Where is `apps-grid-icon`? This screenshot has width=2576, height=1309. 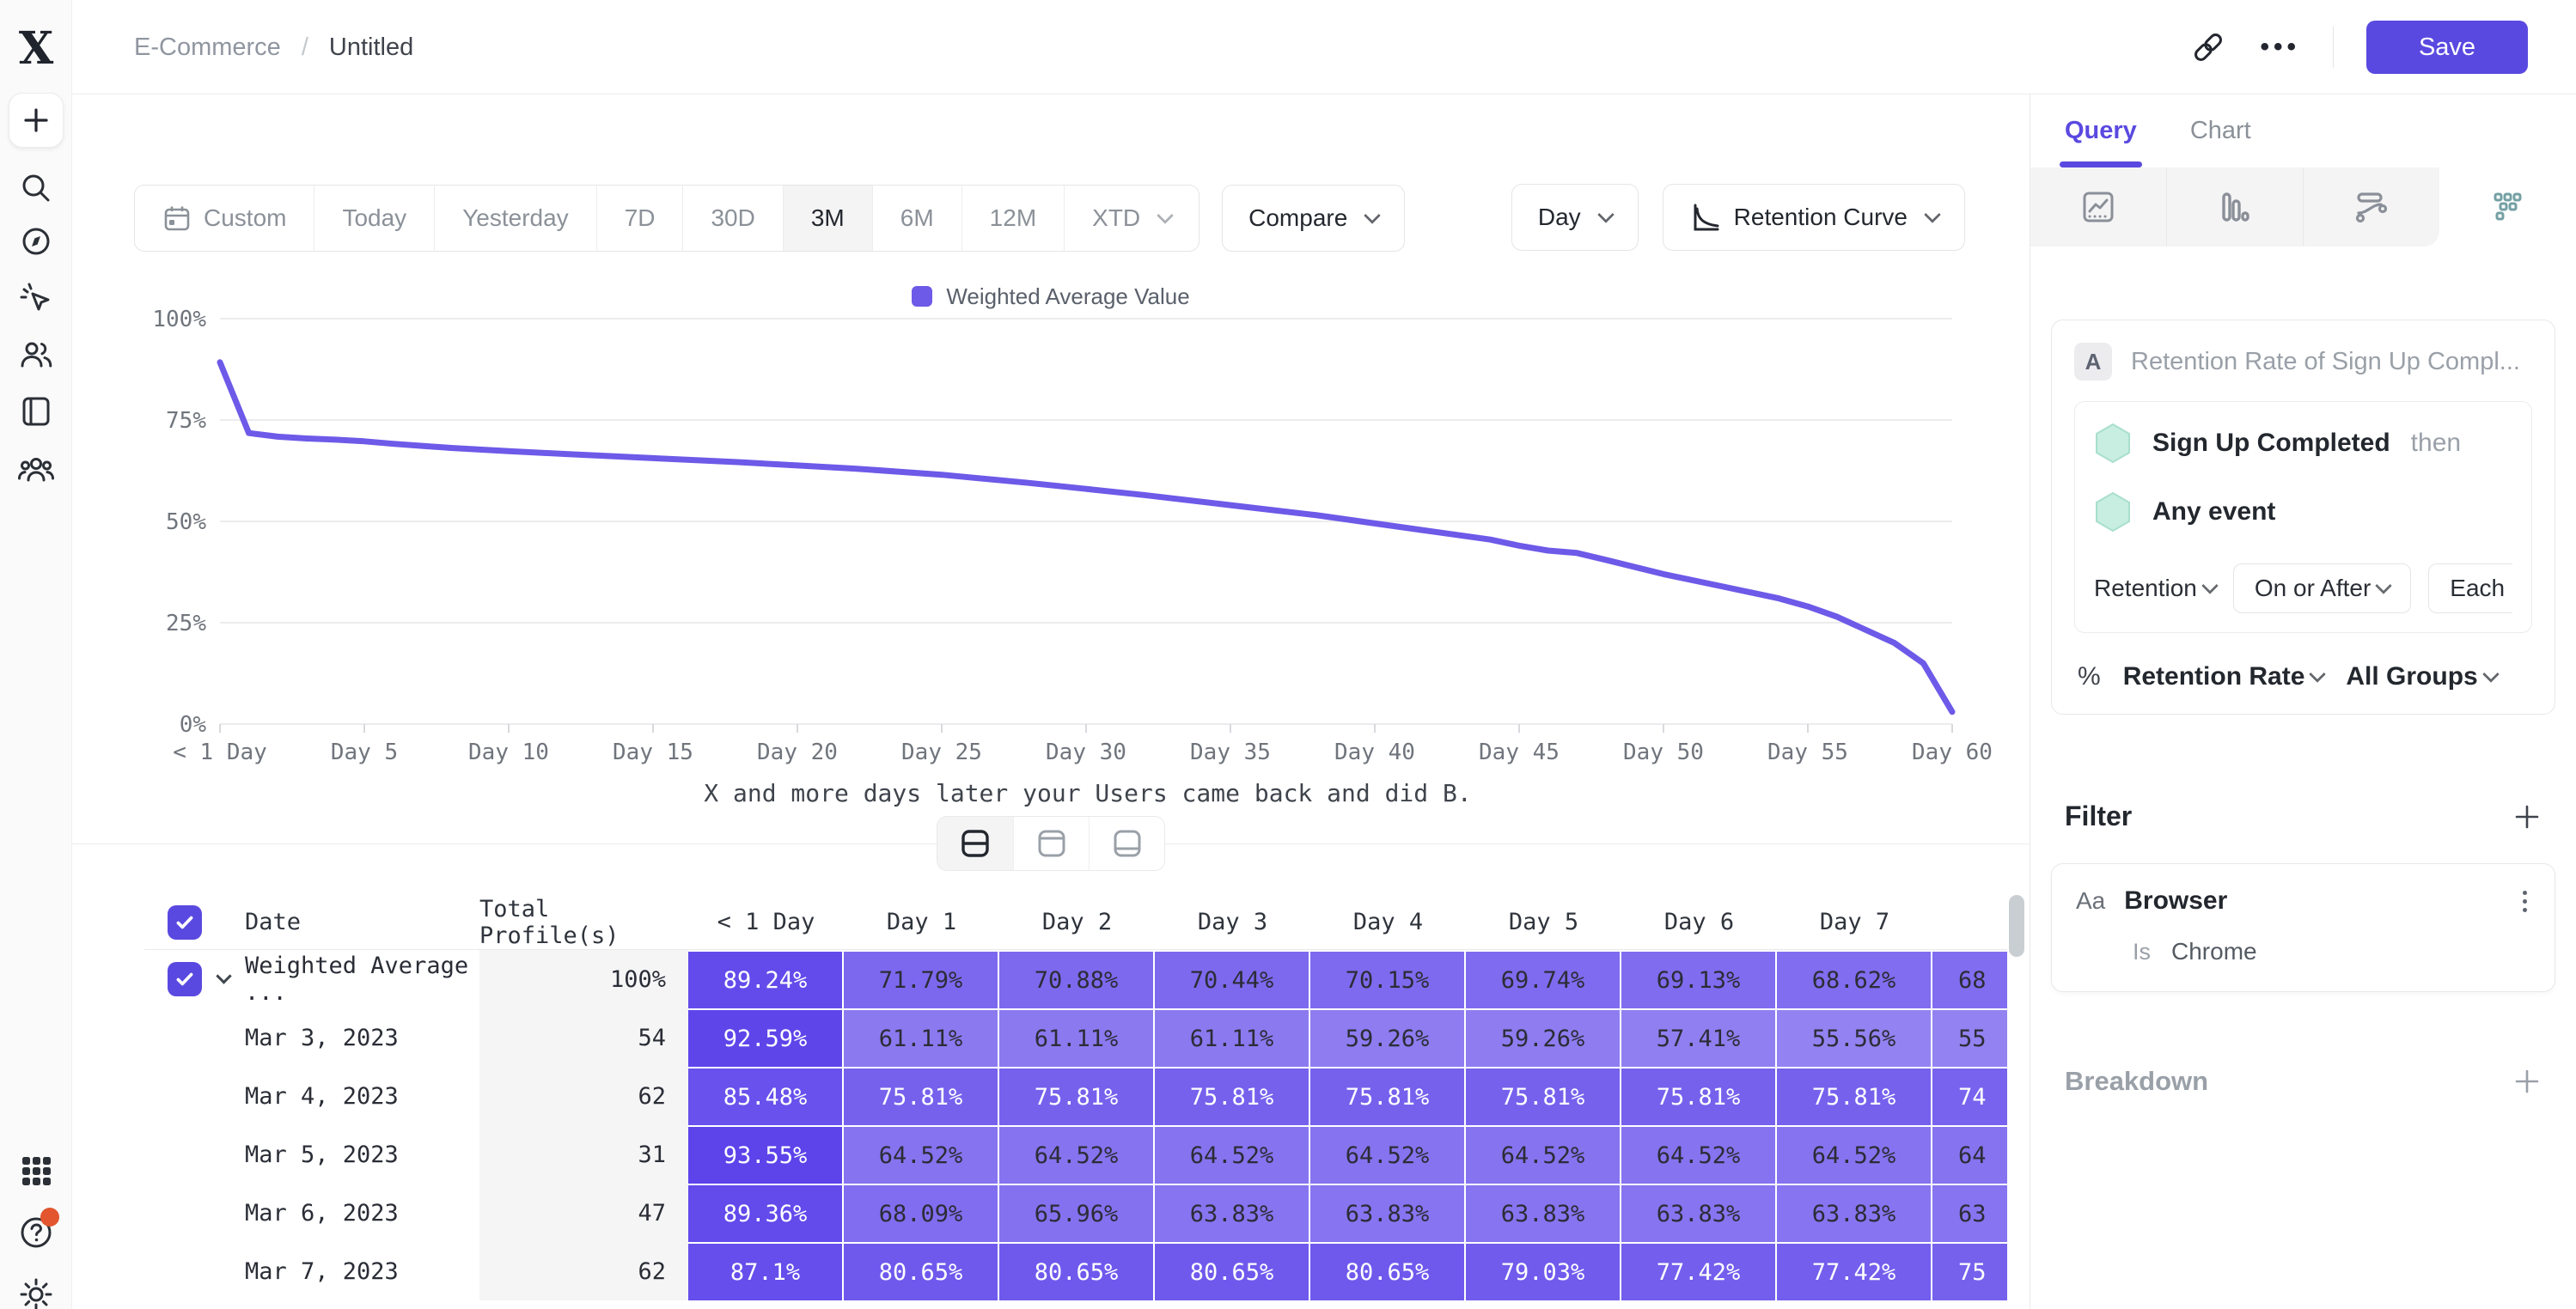
apps-grid-icon is located at coordinates (36, 1170).